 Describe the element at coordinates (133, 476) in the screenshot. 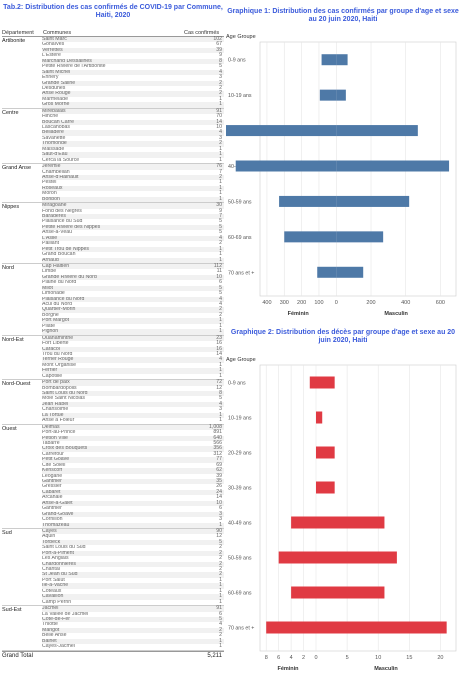

I see `table-row: Léogâne 39` at that location.